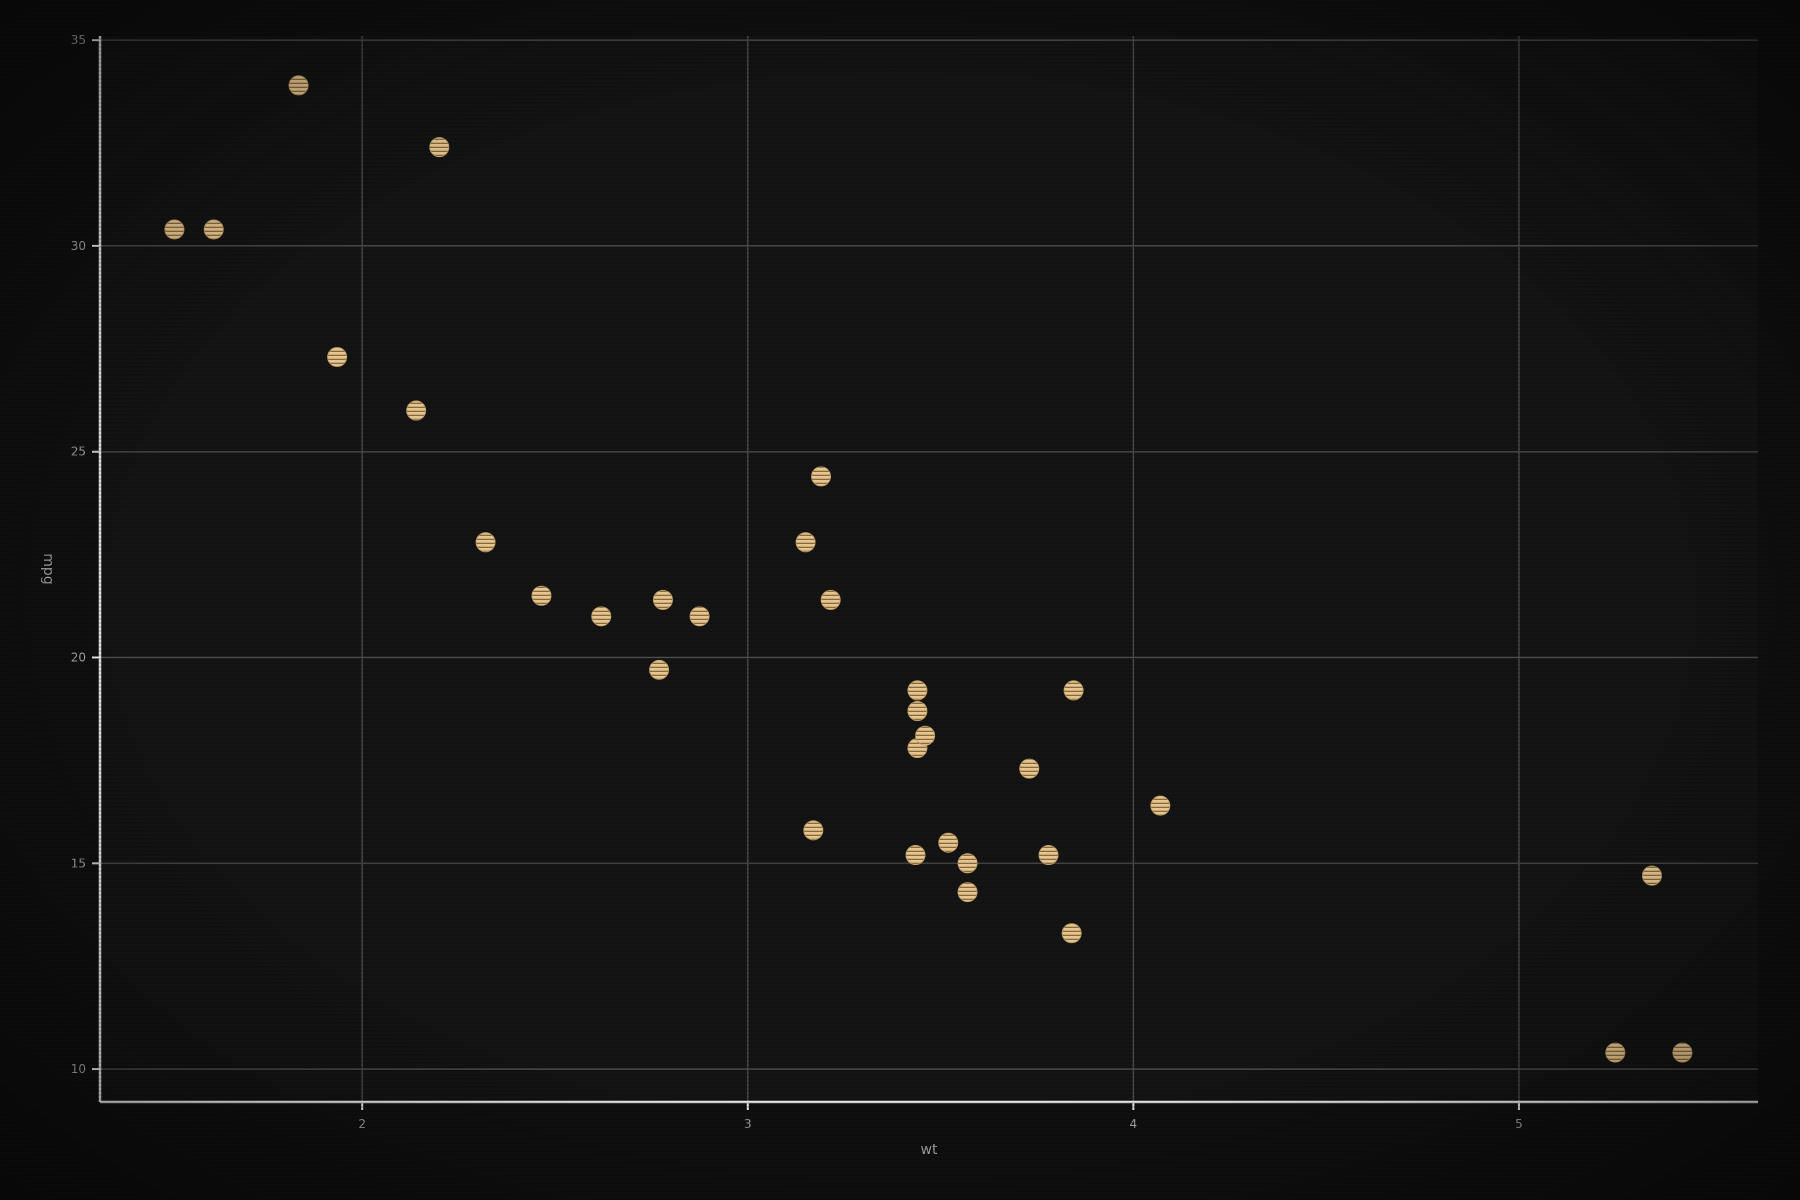  Describe the element at coordinates (78, 863) in the screenshot. I see `y-tick-label: 15` at that location.